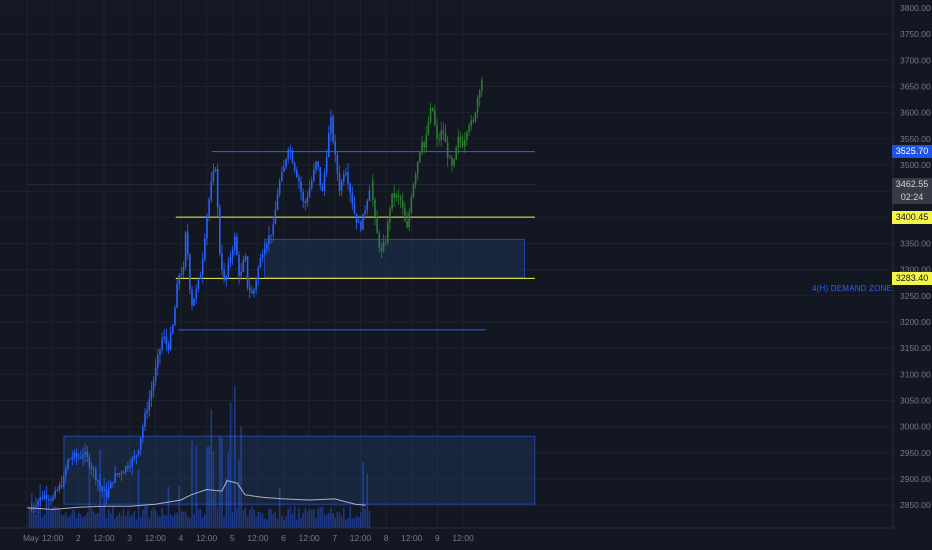 The image size is (932, 550). Describe the element at coordinates (181, 538) in the screenshot. I see `time-tick-label: 4` at that location.